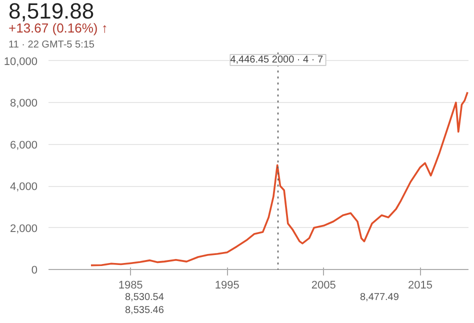  Describe the element at coordinates (24, 104) in the screenshot. I see `y-tick-label: 8,000` at that location.